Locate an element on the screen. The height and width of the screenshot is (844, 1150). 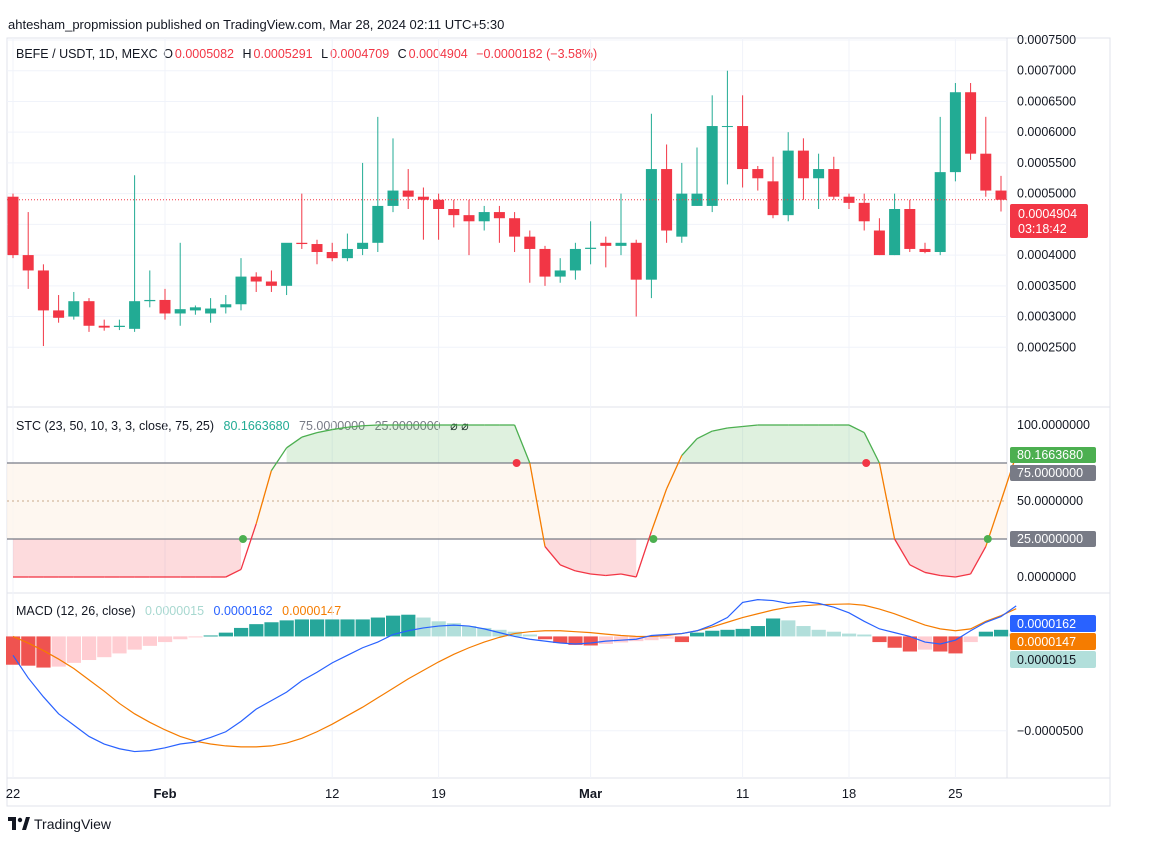
bar-countdown: 03:18:42 is located at coordinates (1042, 229).